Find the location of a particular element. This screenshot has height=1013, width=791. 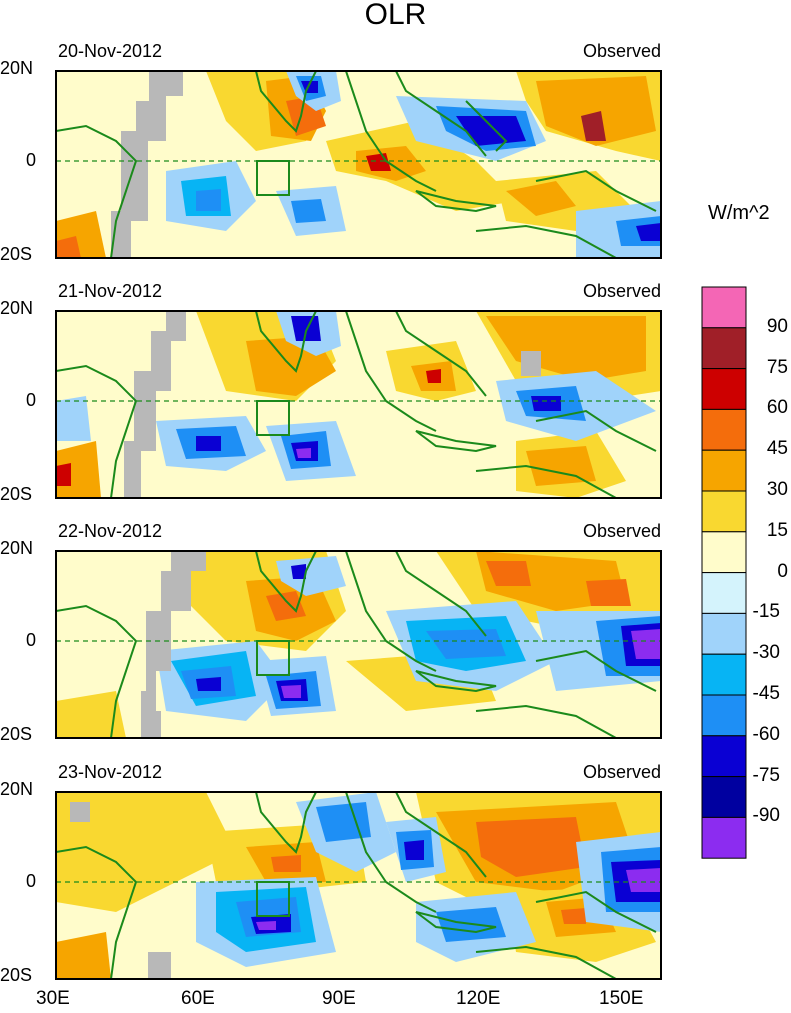

colorbar-level-label: 90 is located at coordinates (777, 326).